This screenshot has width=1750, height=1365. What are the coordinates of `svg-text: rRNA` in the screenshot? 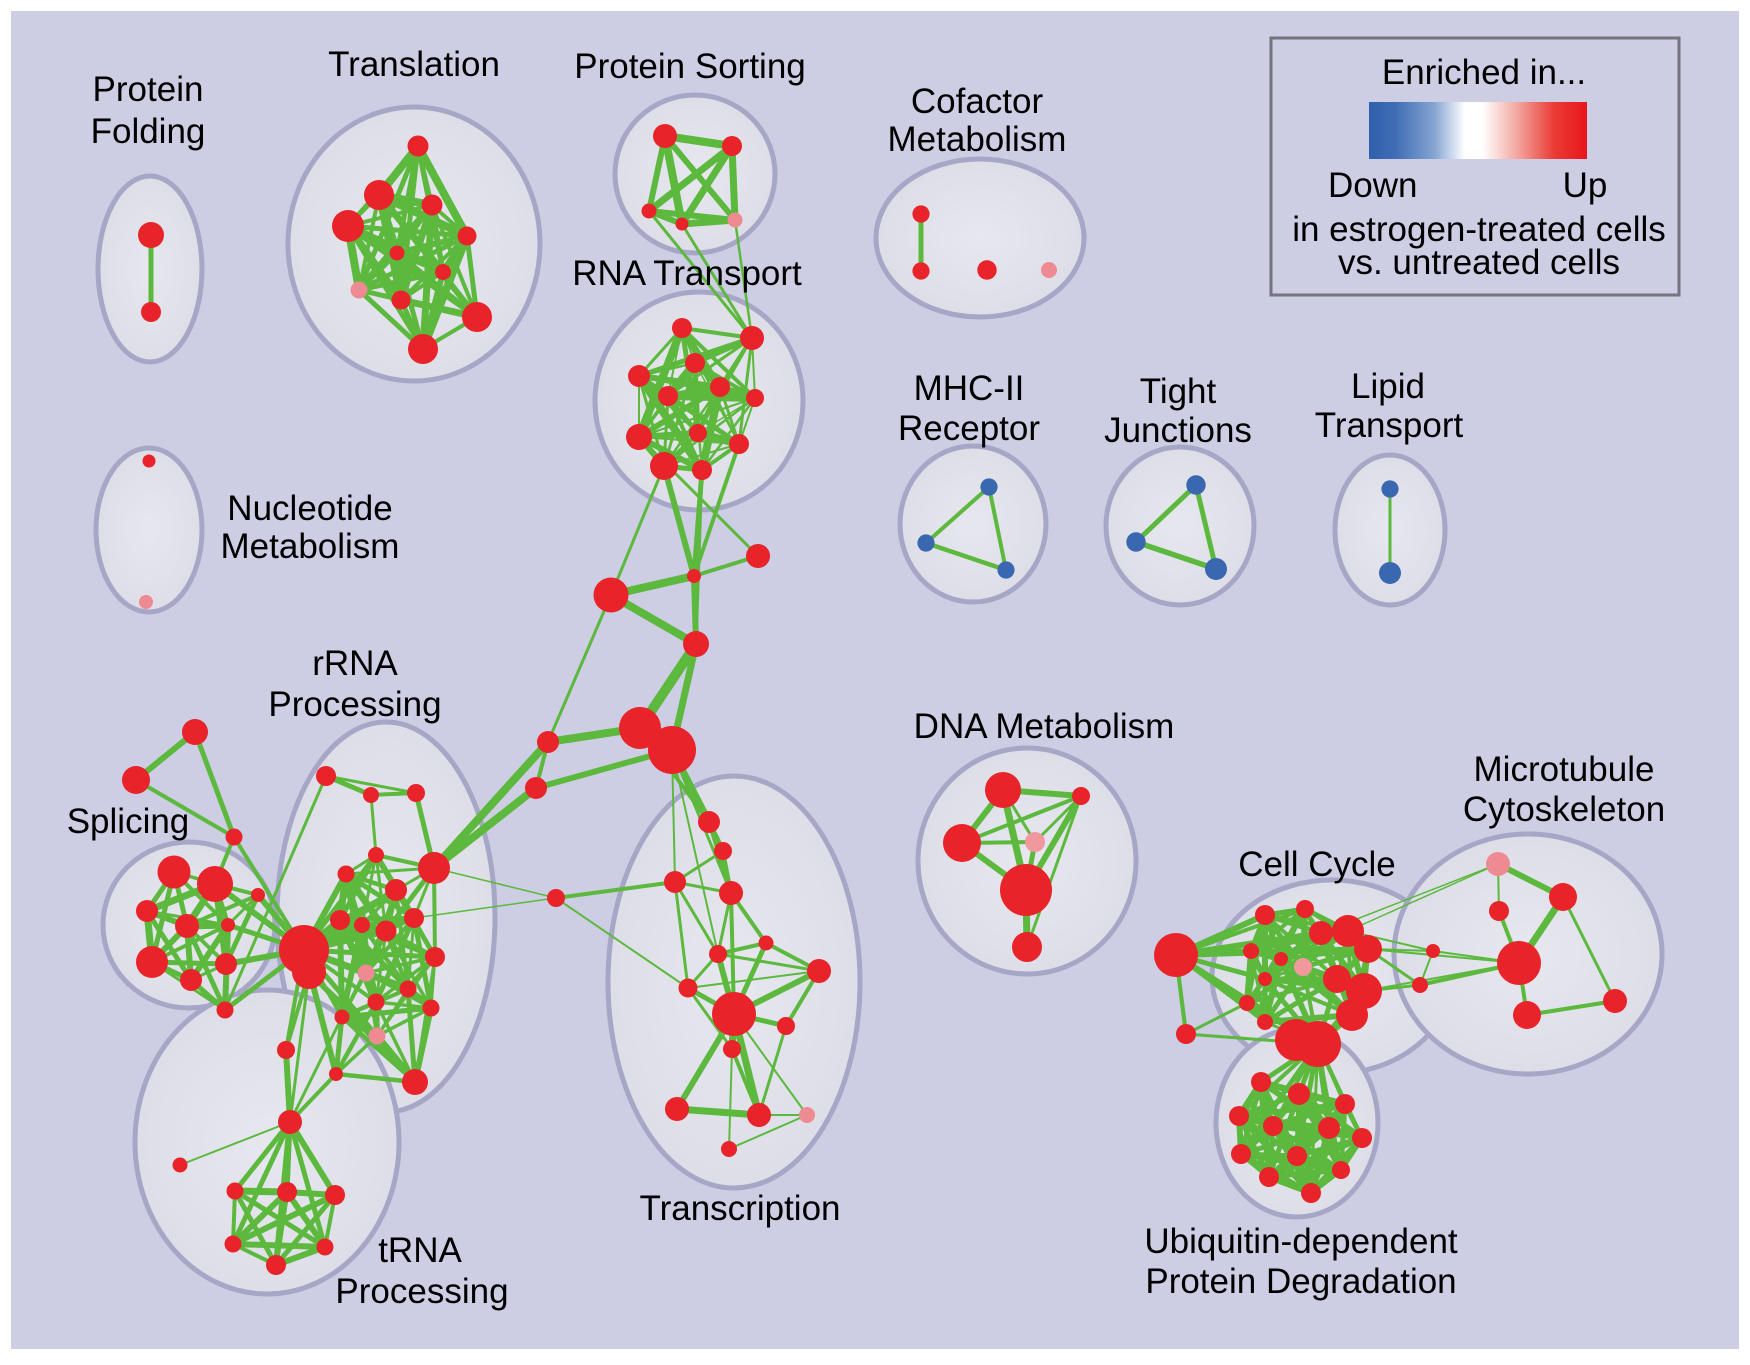 It's located at (355, 663).